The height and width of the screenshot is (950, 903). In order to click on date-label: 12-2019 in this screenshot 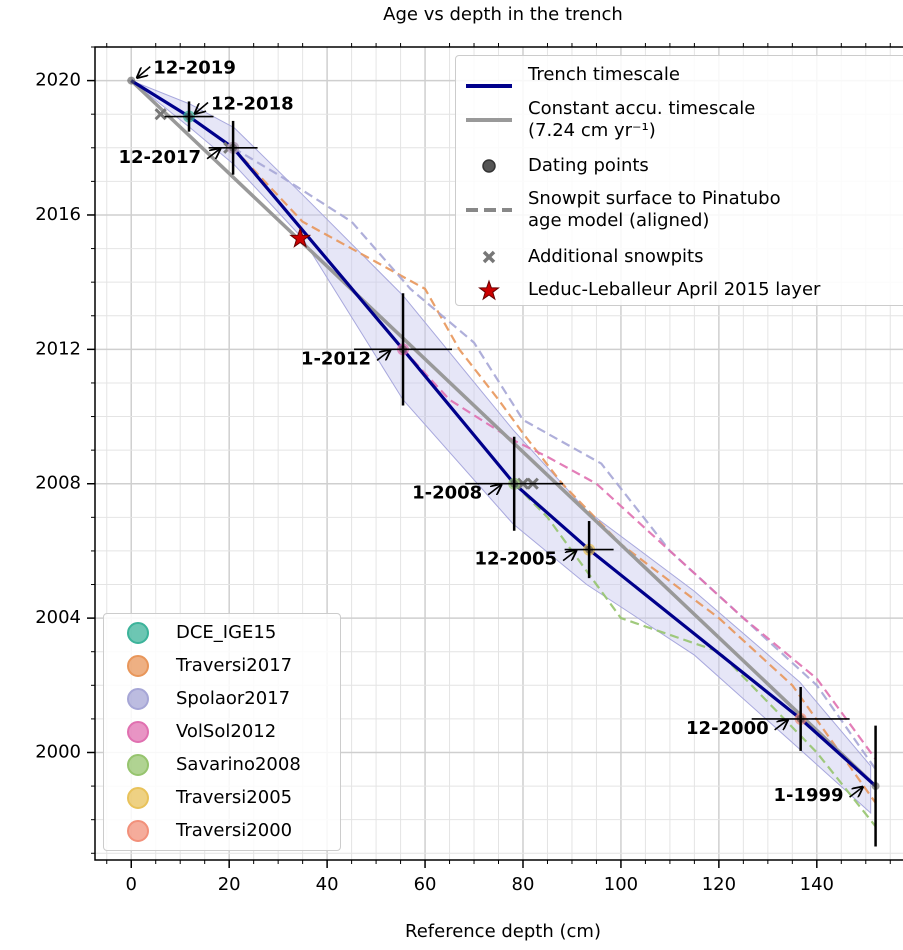, I will do `click(194, 68)`.